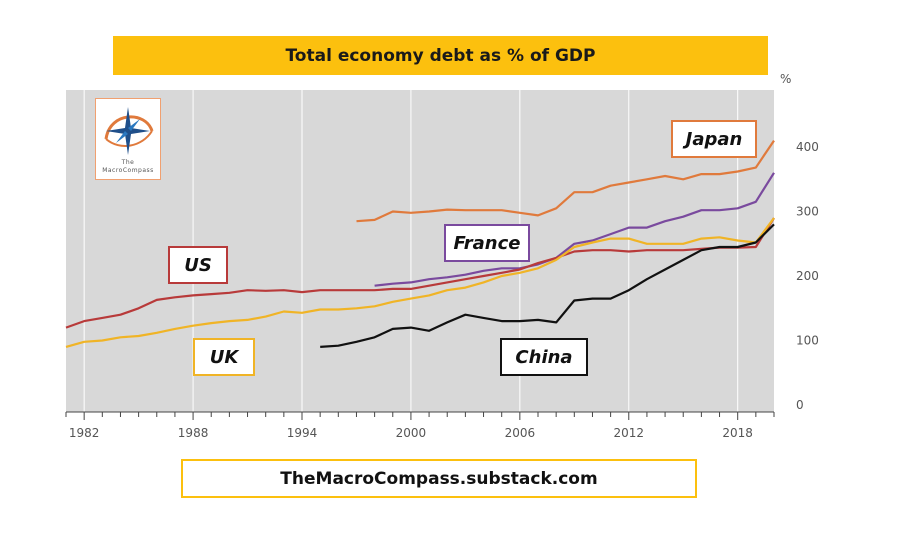 Image resolution: width=909 pixels, height=554 pixels. What do you see at coordinates (807, 212) in the screenshot?
I see `y-tick-label-3: 300` at bounding box center [807, 212].